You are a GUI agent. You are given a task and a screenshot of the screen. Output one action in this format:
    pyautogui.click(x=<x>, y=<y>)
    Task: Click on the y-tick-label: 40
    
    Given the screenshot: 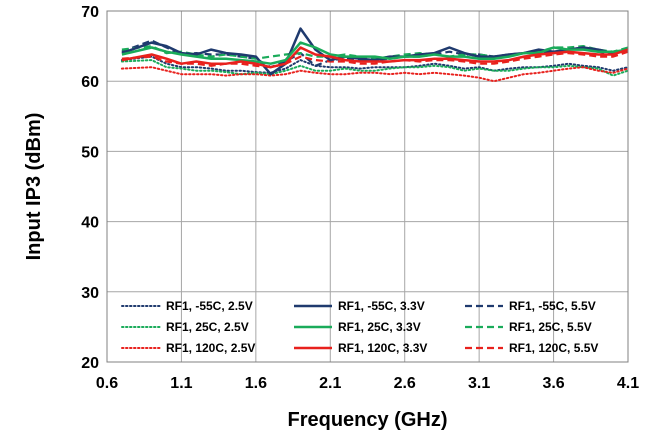 What is the action you would take?
    pyautogui.click(x=90, y=223)
    